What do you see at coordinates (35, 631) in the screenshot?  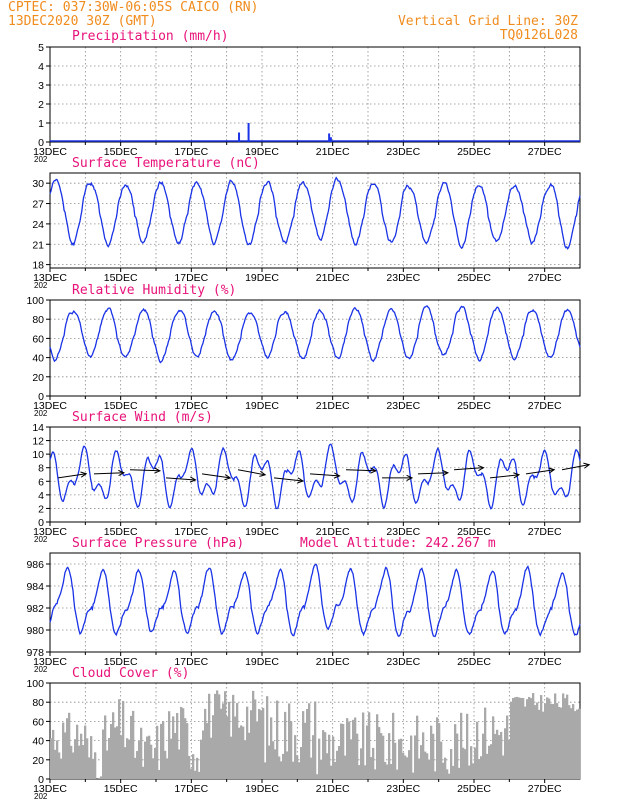 I see `y-tick-label: 980` at bounding box center [35, 631].